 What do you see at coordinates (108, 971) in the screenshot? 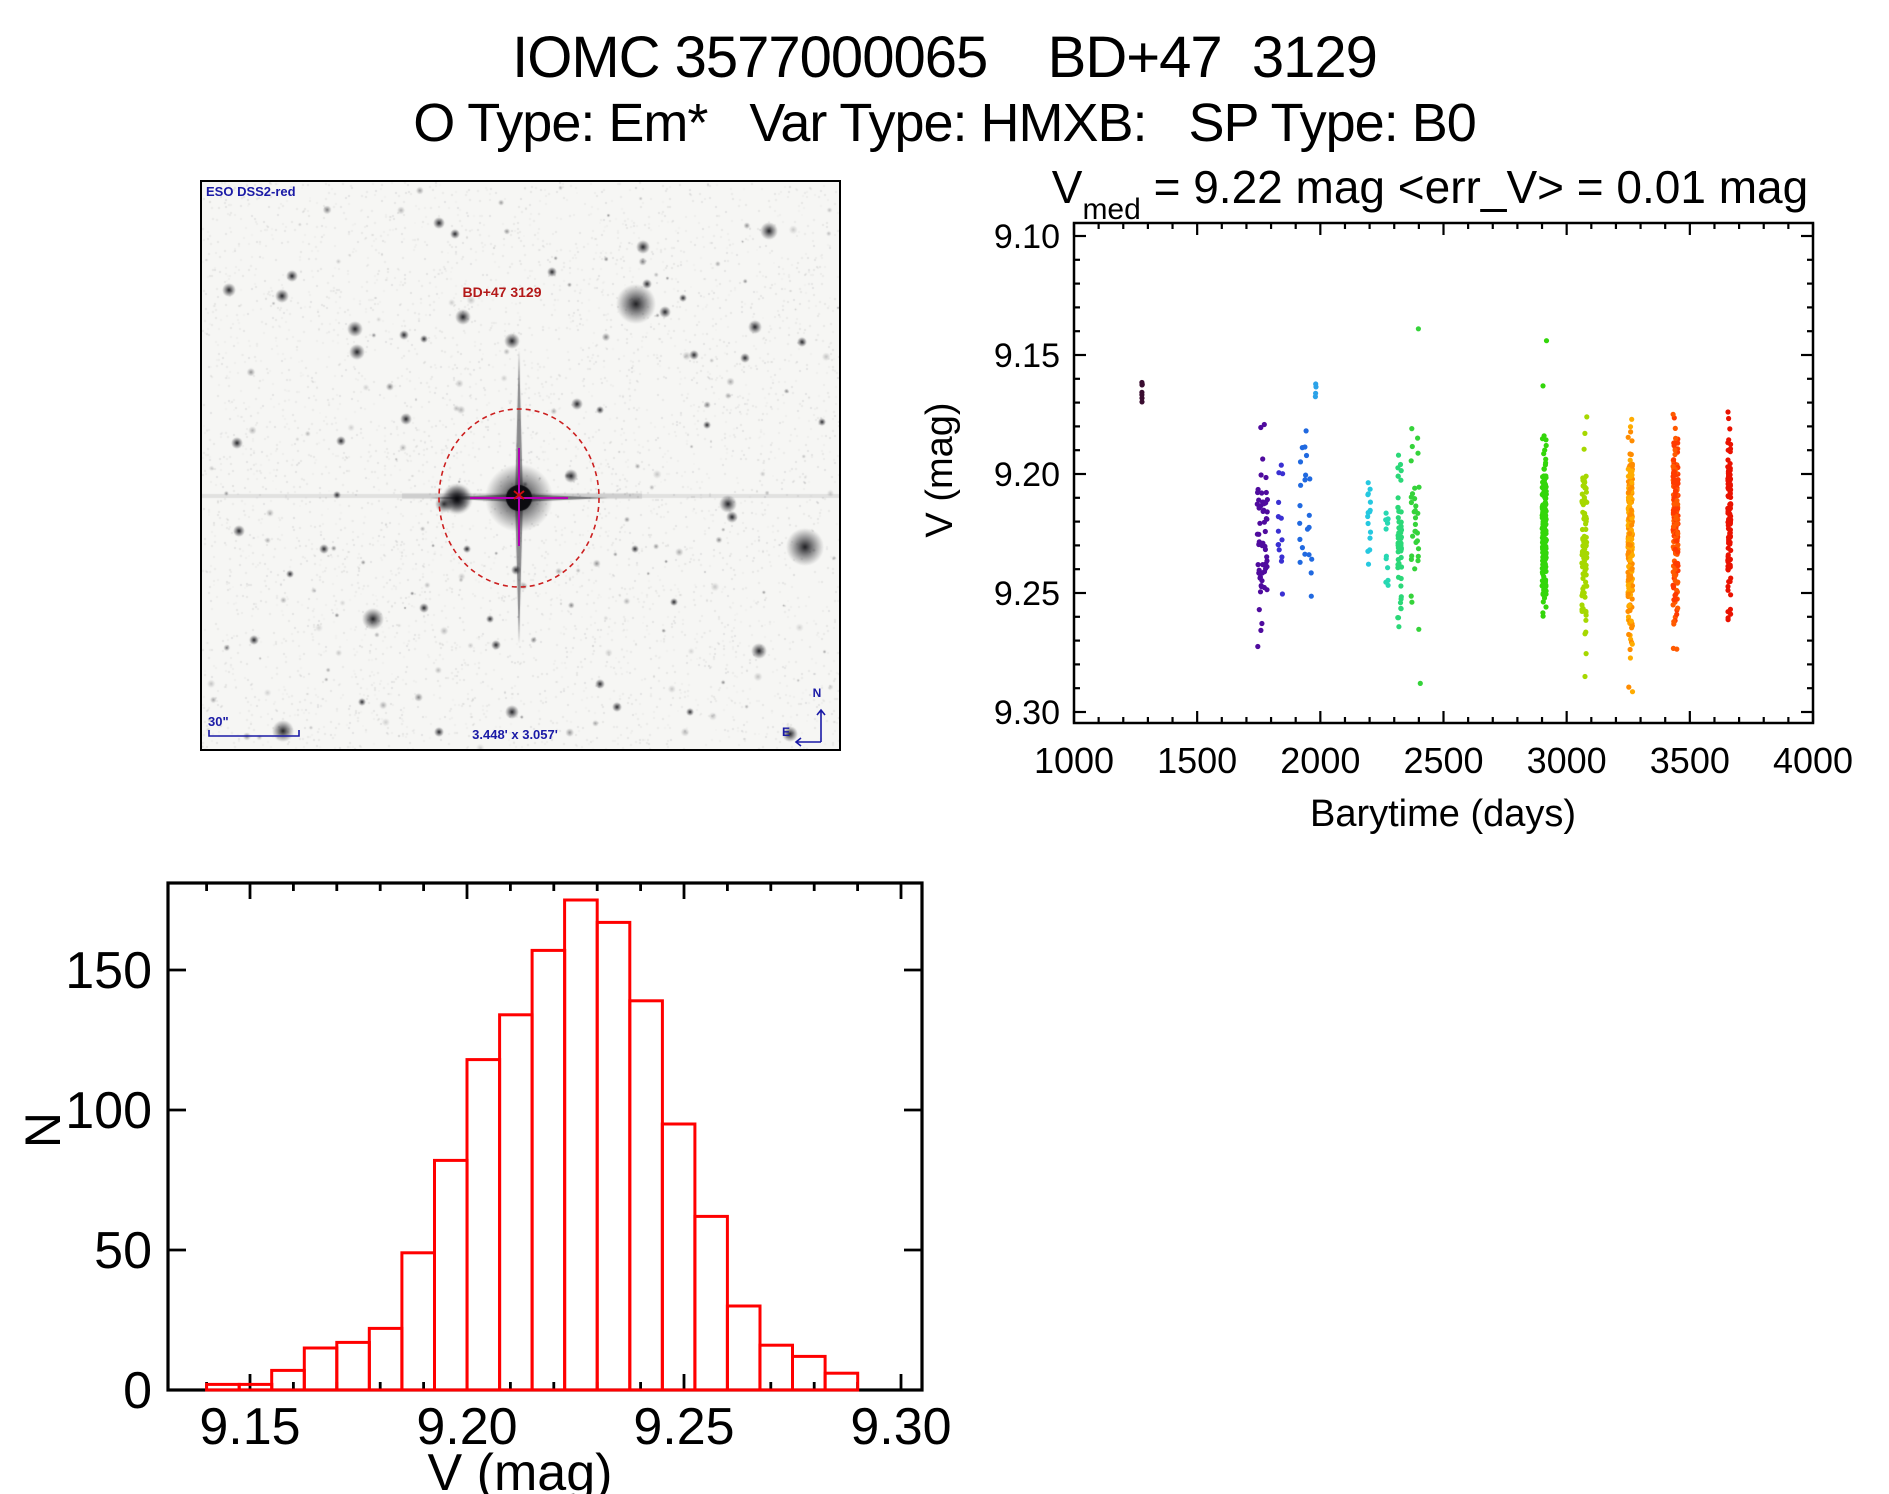
I see `hist-y-tick-label: 150` at bounding box center [108, 971].